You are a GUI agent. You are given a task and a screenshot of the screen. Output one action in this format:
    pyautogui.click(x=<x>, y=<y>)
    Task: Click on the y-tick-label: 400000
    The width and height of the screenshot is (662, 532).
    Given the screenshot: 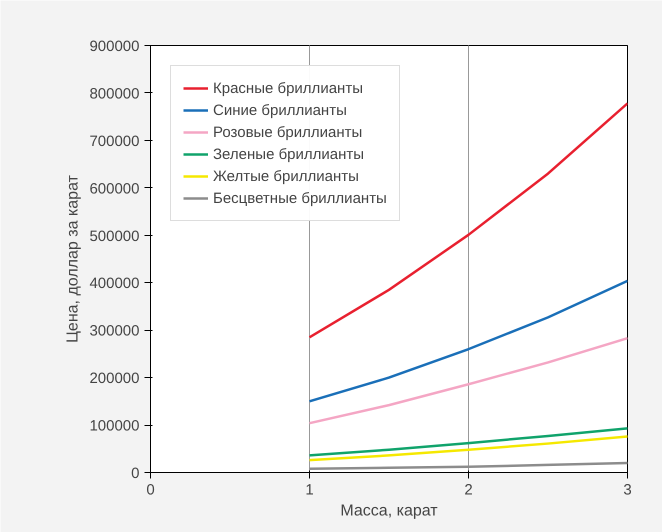 What is the action you would take?
    pyautogui.click(x=114, y=283)
    